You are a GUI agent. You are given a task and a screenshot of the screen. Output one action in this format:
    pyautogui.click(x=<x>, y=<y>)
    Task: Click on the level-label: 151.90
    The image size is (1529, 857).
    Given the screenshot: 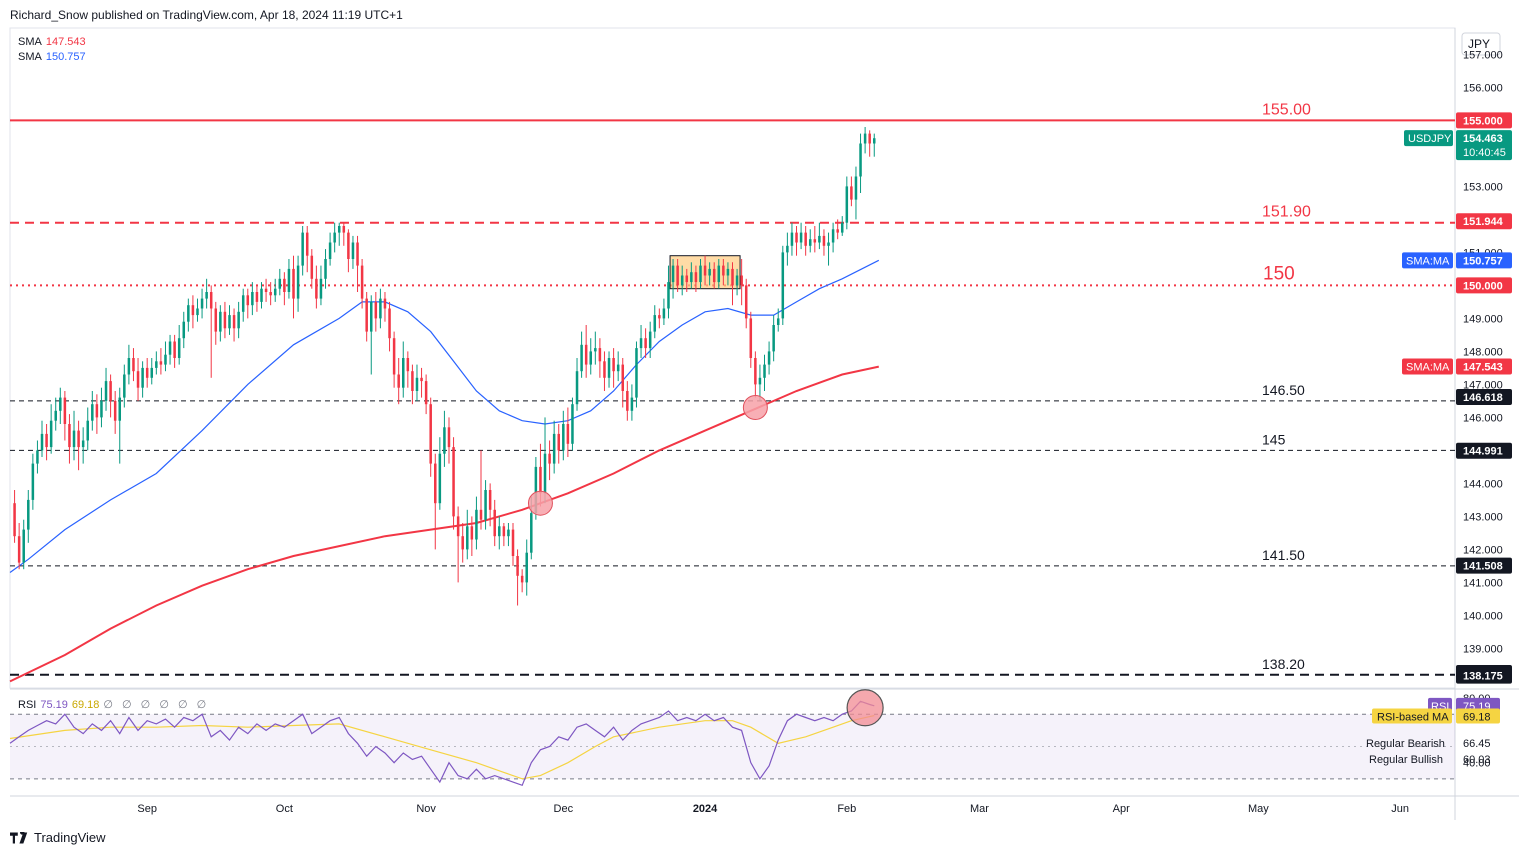 What is the action you would take?
    pyautogui.click(x=1286, y=212)
    